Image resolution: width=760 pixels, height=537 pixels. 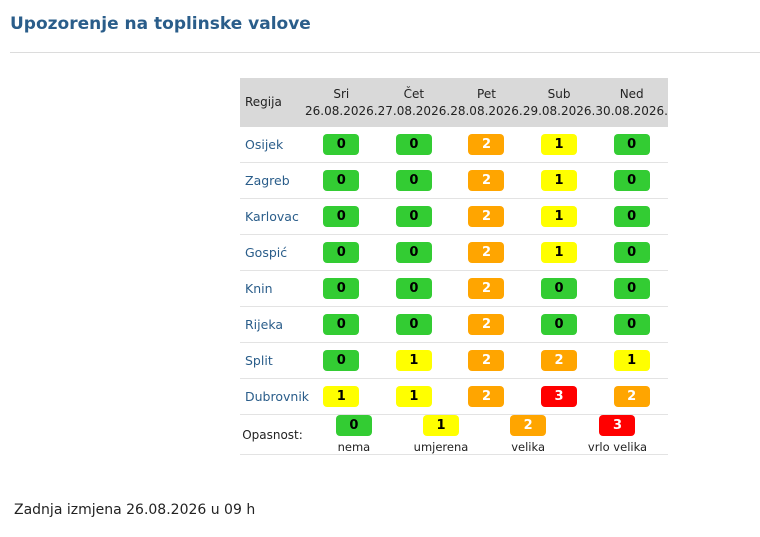 I want to click on legend-badge: 3, so click(x=617, y=425).